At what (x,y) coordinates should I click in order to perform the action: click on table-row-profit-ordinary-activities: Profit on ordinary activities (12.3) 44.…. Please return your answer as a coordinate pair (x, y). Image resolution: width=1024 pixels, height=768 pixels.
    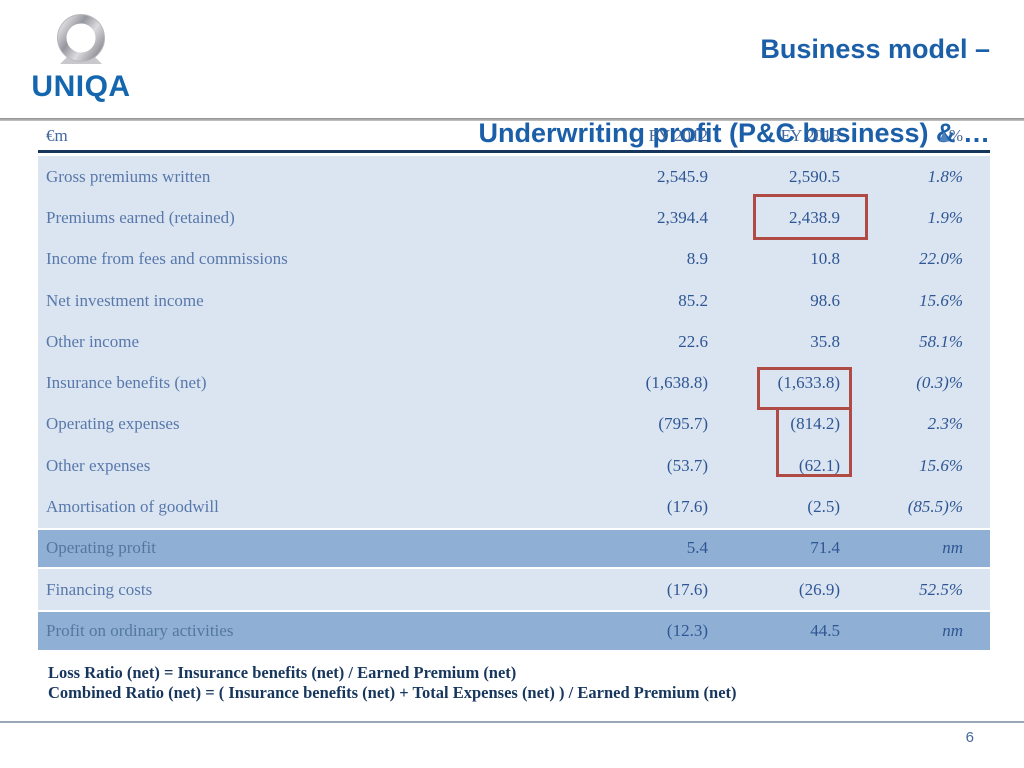
    Looking at the image, I should click on (514, 631).